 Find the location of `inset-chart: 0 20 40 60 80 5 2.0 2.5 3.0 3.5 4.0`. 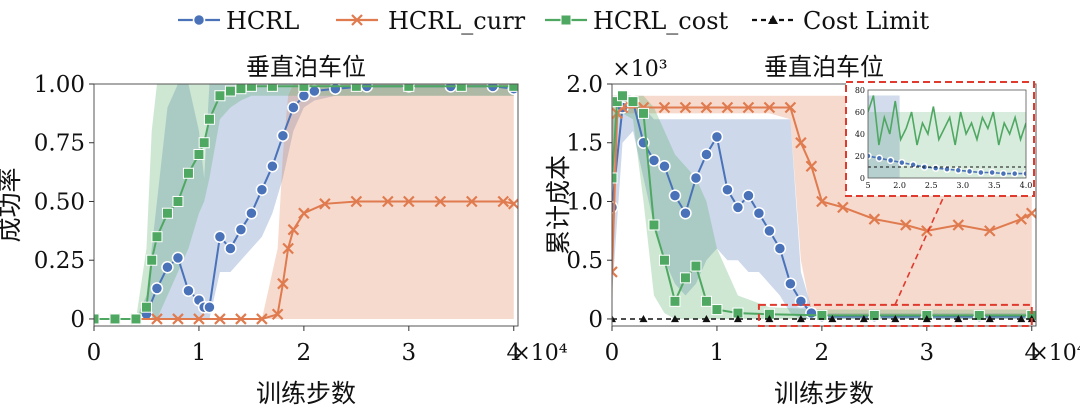

inset-chart: 0 20 40 60 80 5 2.0 2.5 3.0 3.5 4.0 is located at coordinates (944, 138).